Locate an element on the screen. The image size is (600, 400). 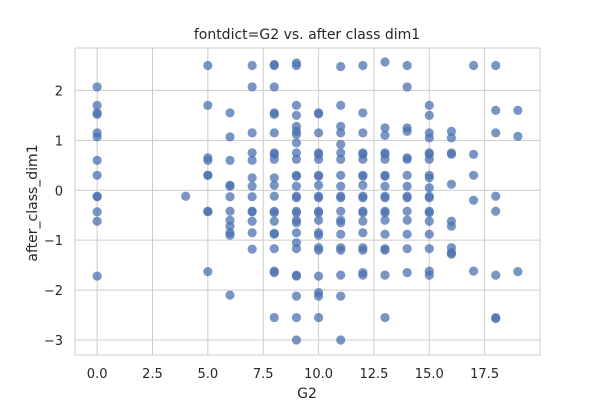
x-tick-label: 17.5 is located at coordinates (484, 374).